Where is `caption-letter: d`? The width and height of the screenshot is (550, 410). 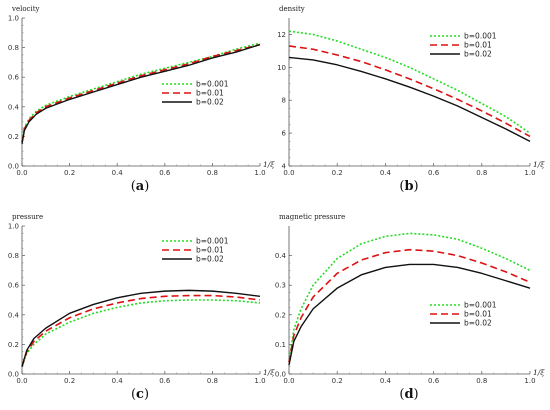
caption-letter: d is located at coordinates (408, 394).